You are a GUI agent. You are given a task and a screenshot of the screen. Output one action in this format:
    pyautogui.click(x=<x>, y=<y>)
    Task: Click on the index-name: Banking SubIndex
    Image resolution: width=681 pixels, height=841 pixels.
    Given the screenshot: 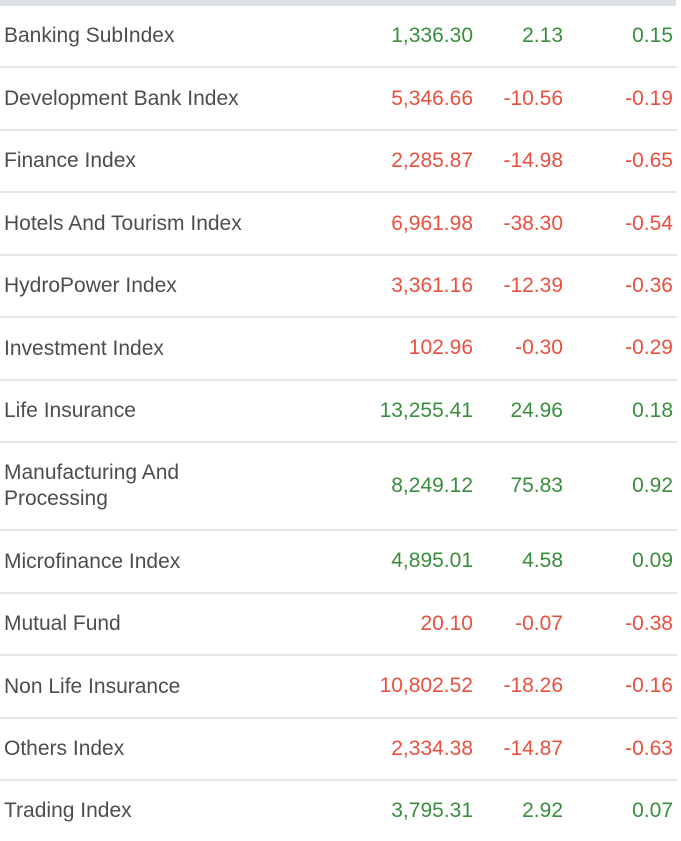 What is the action you would take?
    pyautogui.click(x=89, y=36)
    